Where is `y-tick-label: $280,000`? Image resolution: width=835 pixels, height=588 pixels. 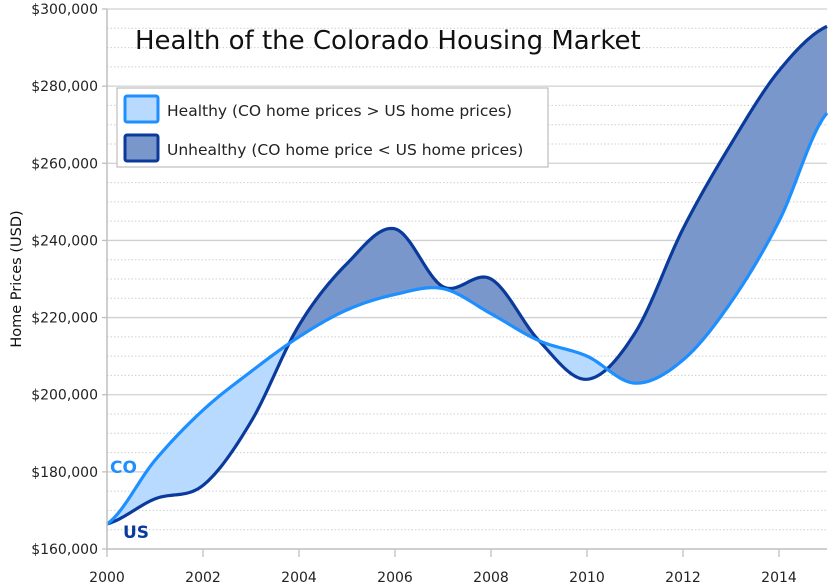
y-tick-label: $280,000 is located at coordinates (64, 87).